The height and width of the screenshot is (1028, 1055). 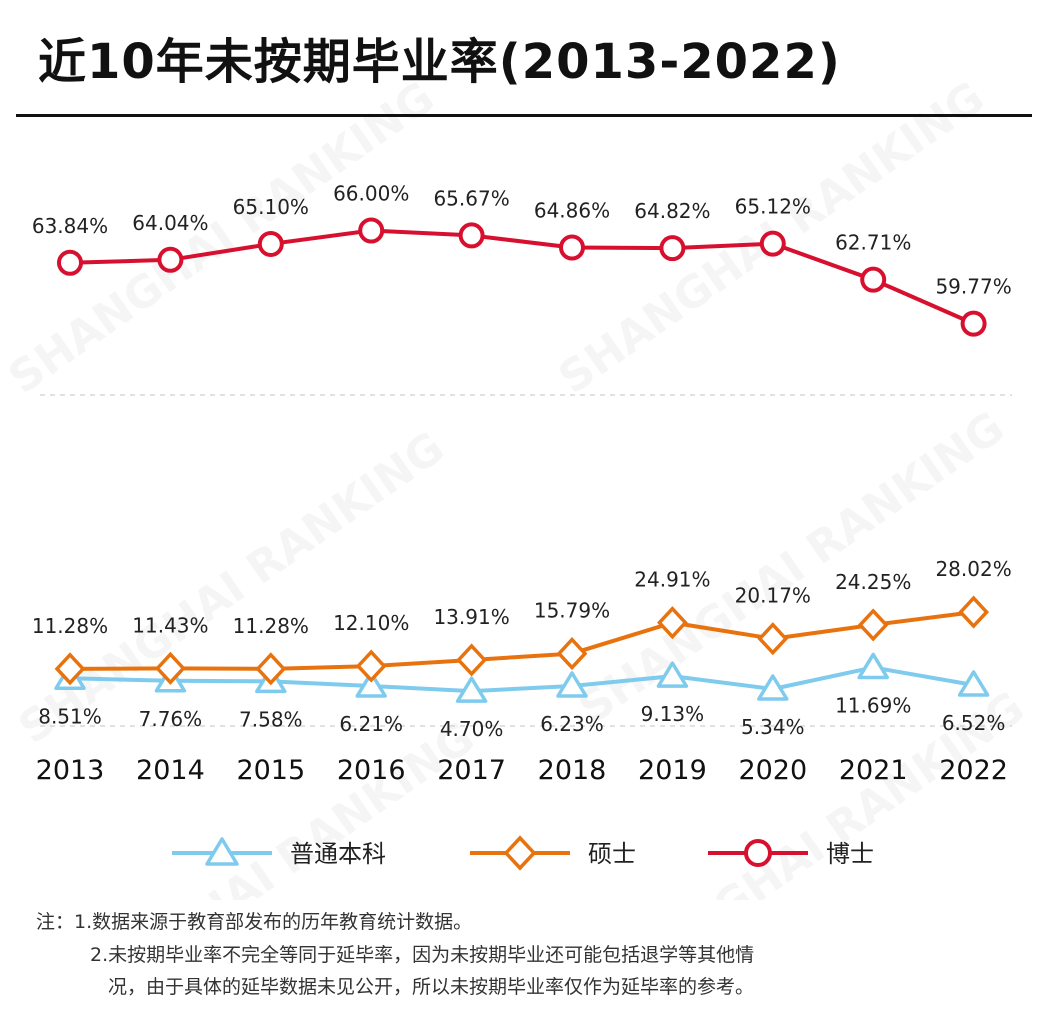 I want to click on x-tick-label: 2014, so click(x=170, y=770).